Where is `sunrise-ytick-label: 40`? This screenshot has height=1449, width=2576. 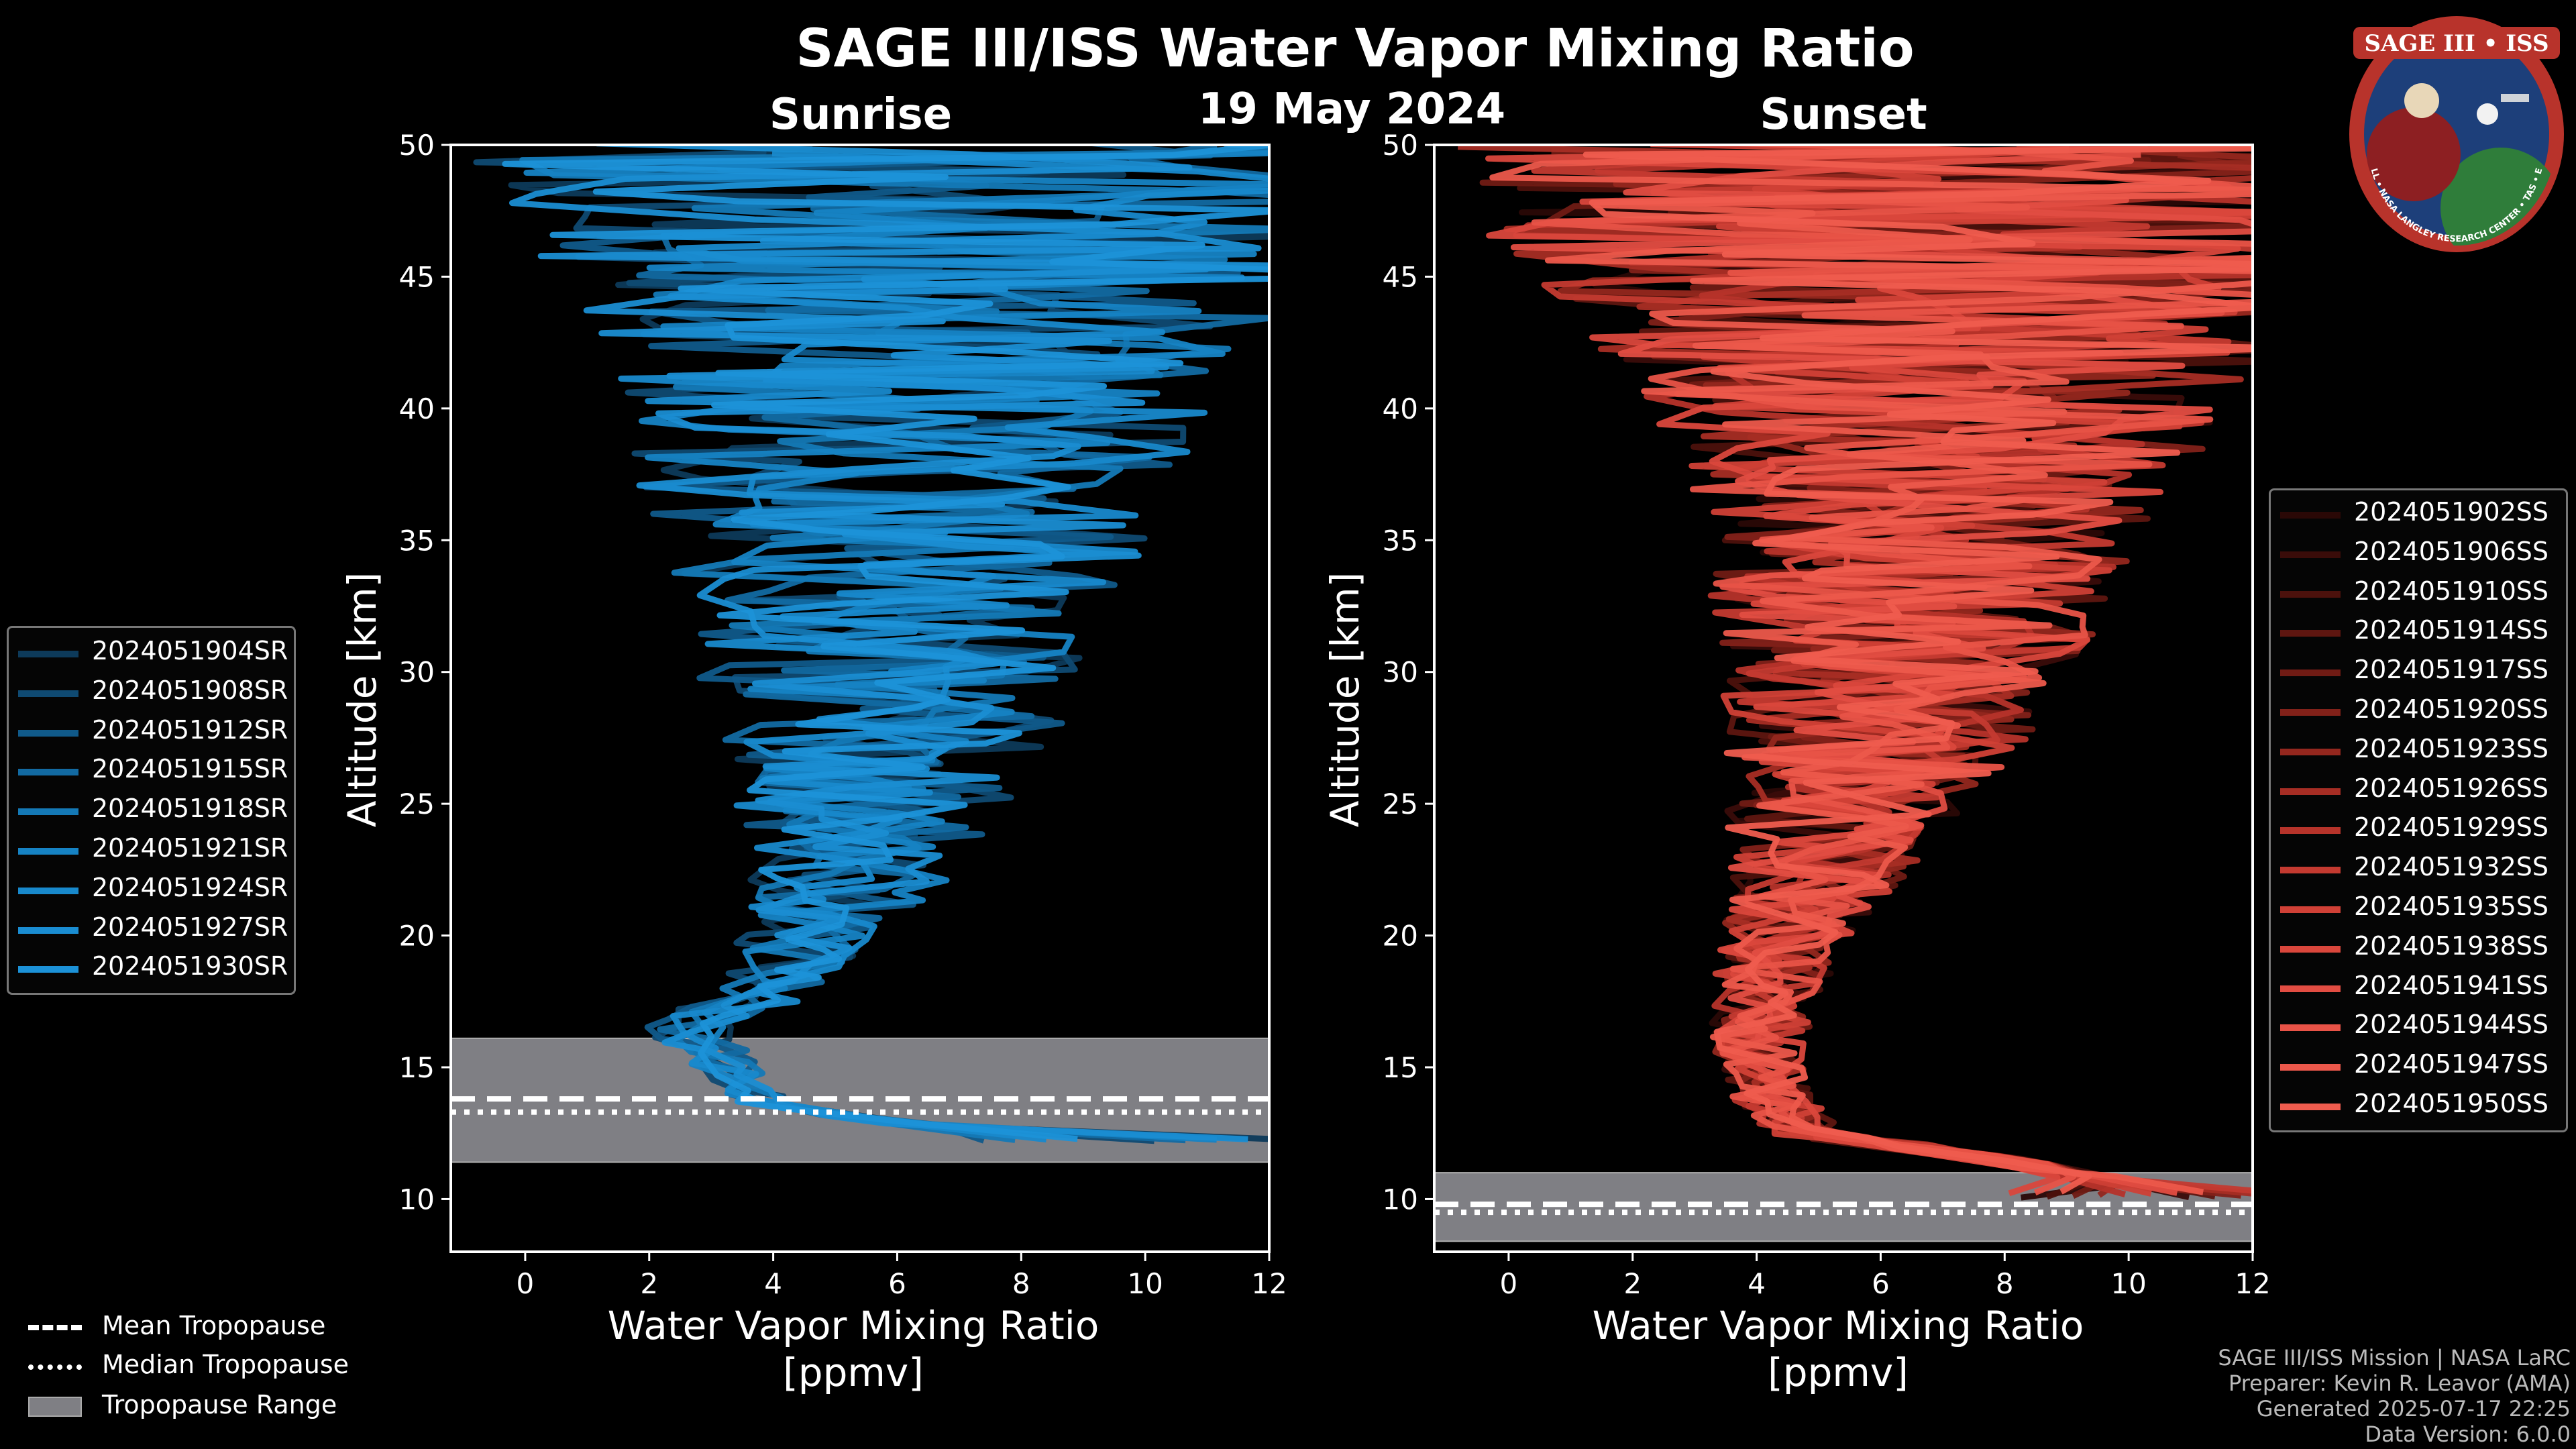 sunrise-ytick-label: 40 is located at coordinates (417, 408).